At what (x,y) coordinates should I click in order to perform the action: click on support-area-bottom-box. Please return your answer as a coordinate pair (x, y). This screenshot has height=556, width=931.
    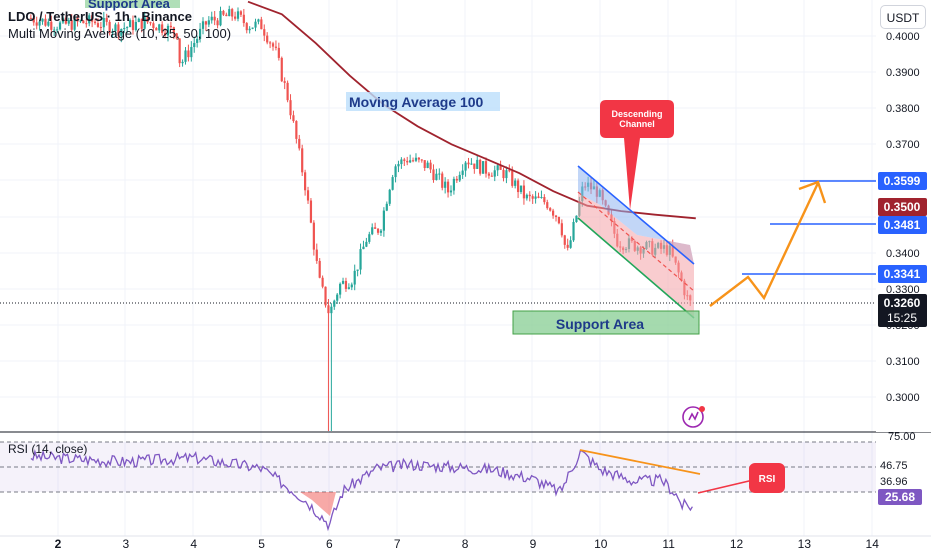
    Looking at the image, I should click on (606, 322).